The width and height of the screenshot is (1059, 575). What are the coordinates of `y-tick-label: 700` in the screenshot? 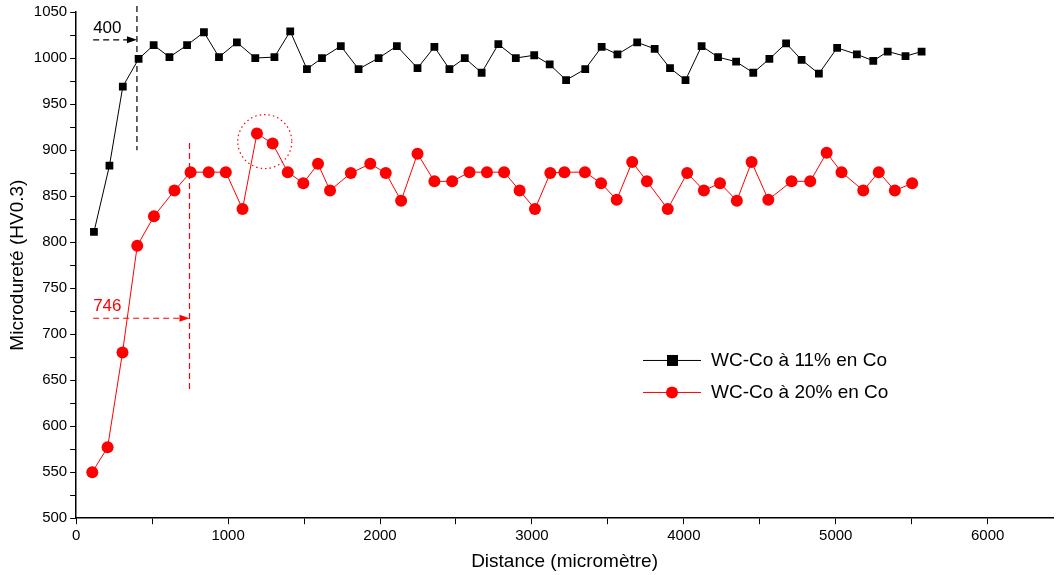 It's located at (55, 333).